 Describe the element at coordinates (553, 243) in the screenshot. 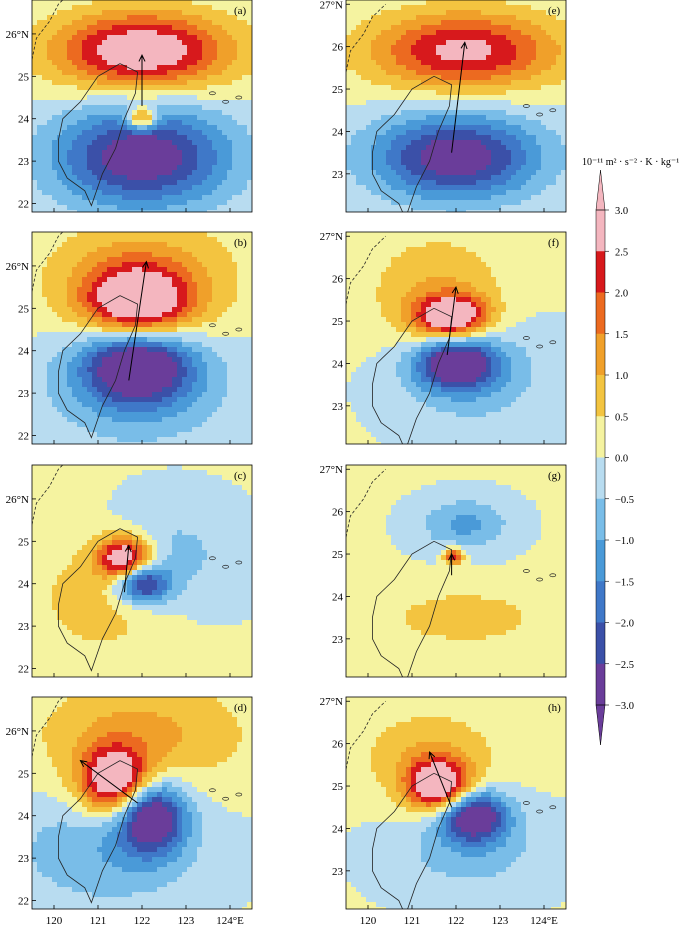

I see `panel-label: (f)` at that location.